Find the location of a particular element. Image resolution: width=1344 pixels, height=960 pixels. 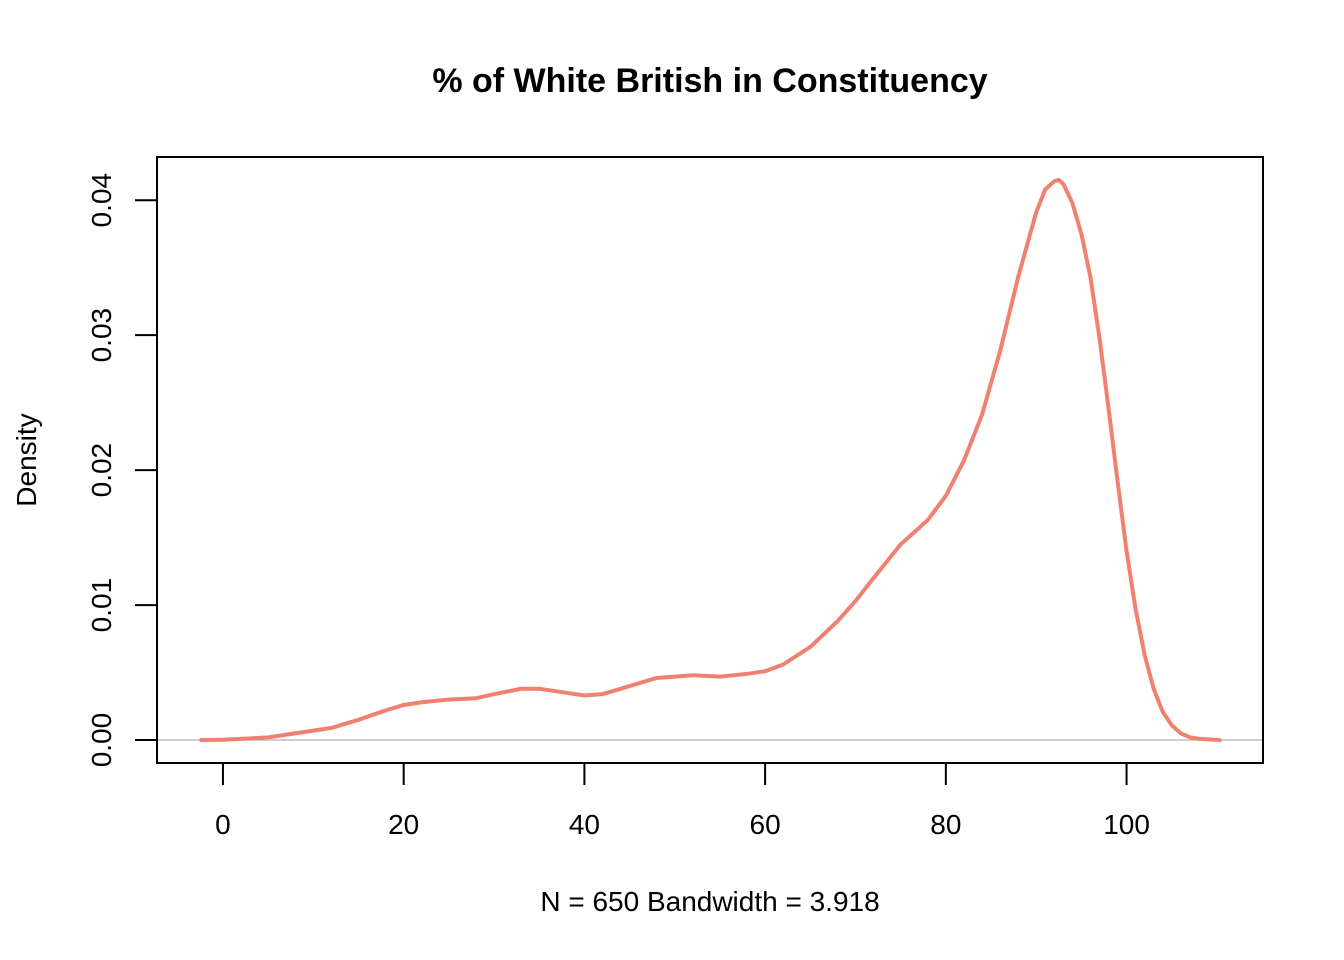

x-tick-label: 100 is located at coordinates (1126, 824).